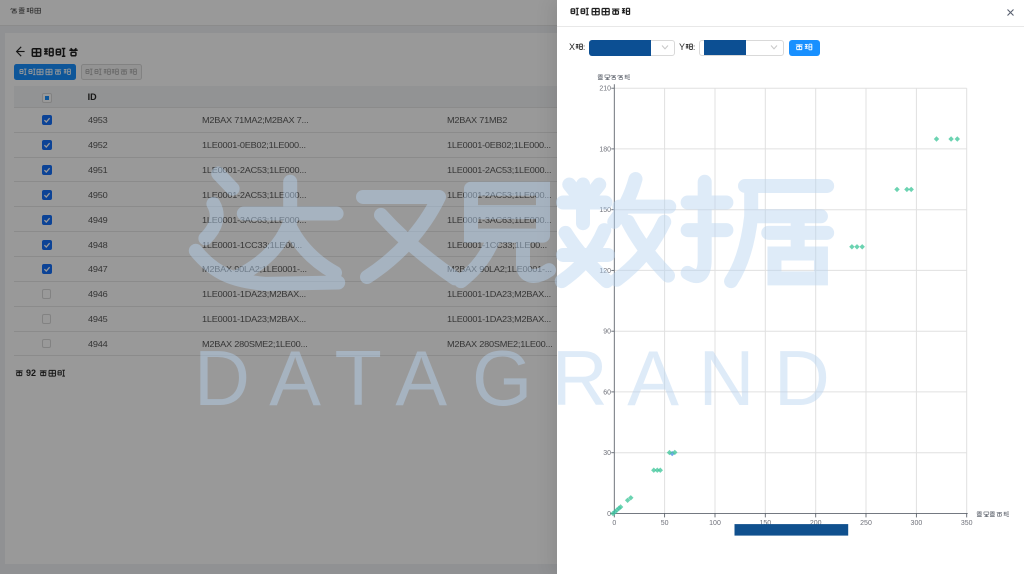  What do you see at coordinates (816, 523) in the screenshot?
I see `svg-text: 200` at bounding box center [816, 523].